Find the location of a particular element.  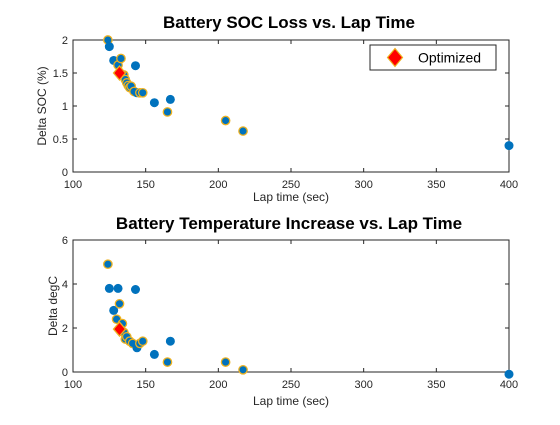

soc-y-tick-label: 1 is located at coordinates (65, 107).